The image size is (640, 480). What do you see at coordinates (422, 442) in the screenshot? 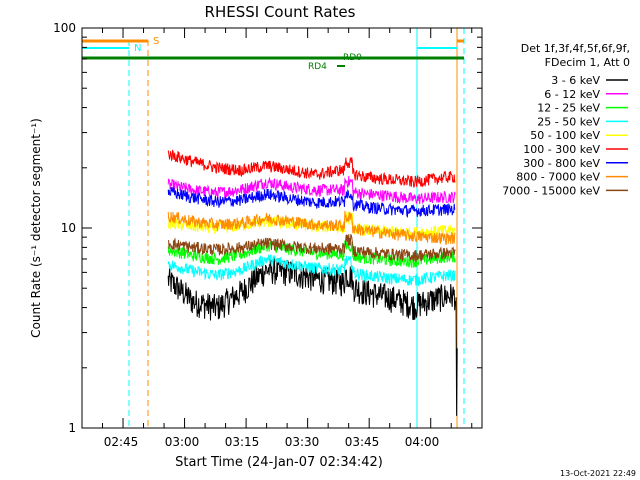
I see `x-tick-label: 04:00` at bounding box center [422, 442].